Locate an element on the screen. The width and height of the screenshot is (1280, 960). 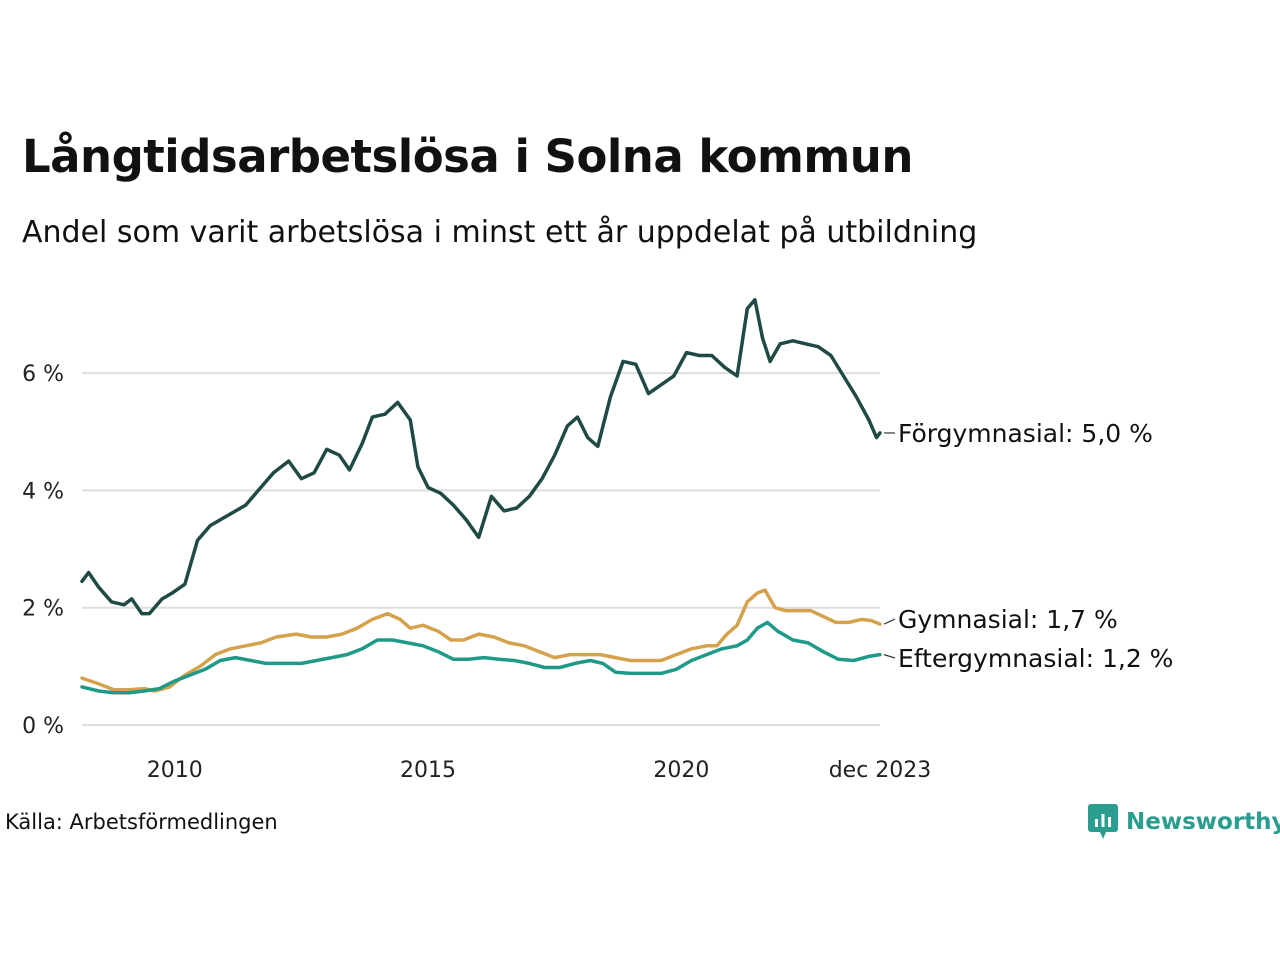
series-label-gymnasial: Gymnasial: 1,7 % is located at coordinates (1008, 619).